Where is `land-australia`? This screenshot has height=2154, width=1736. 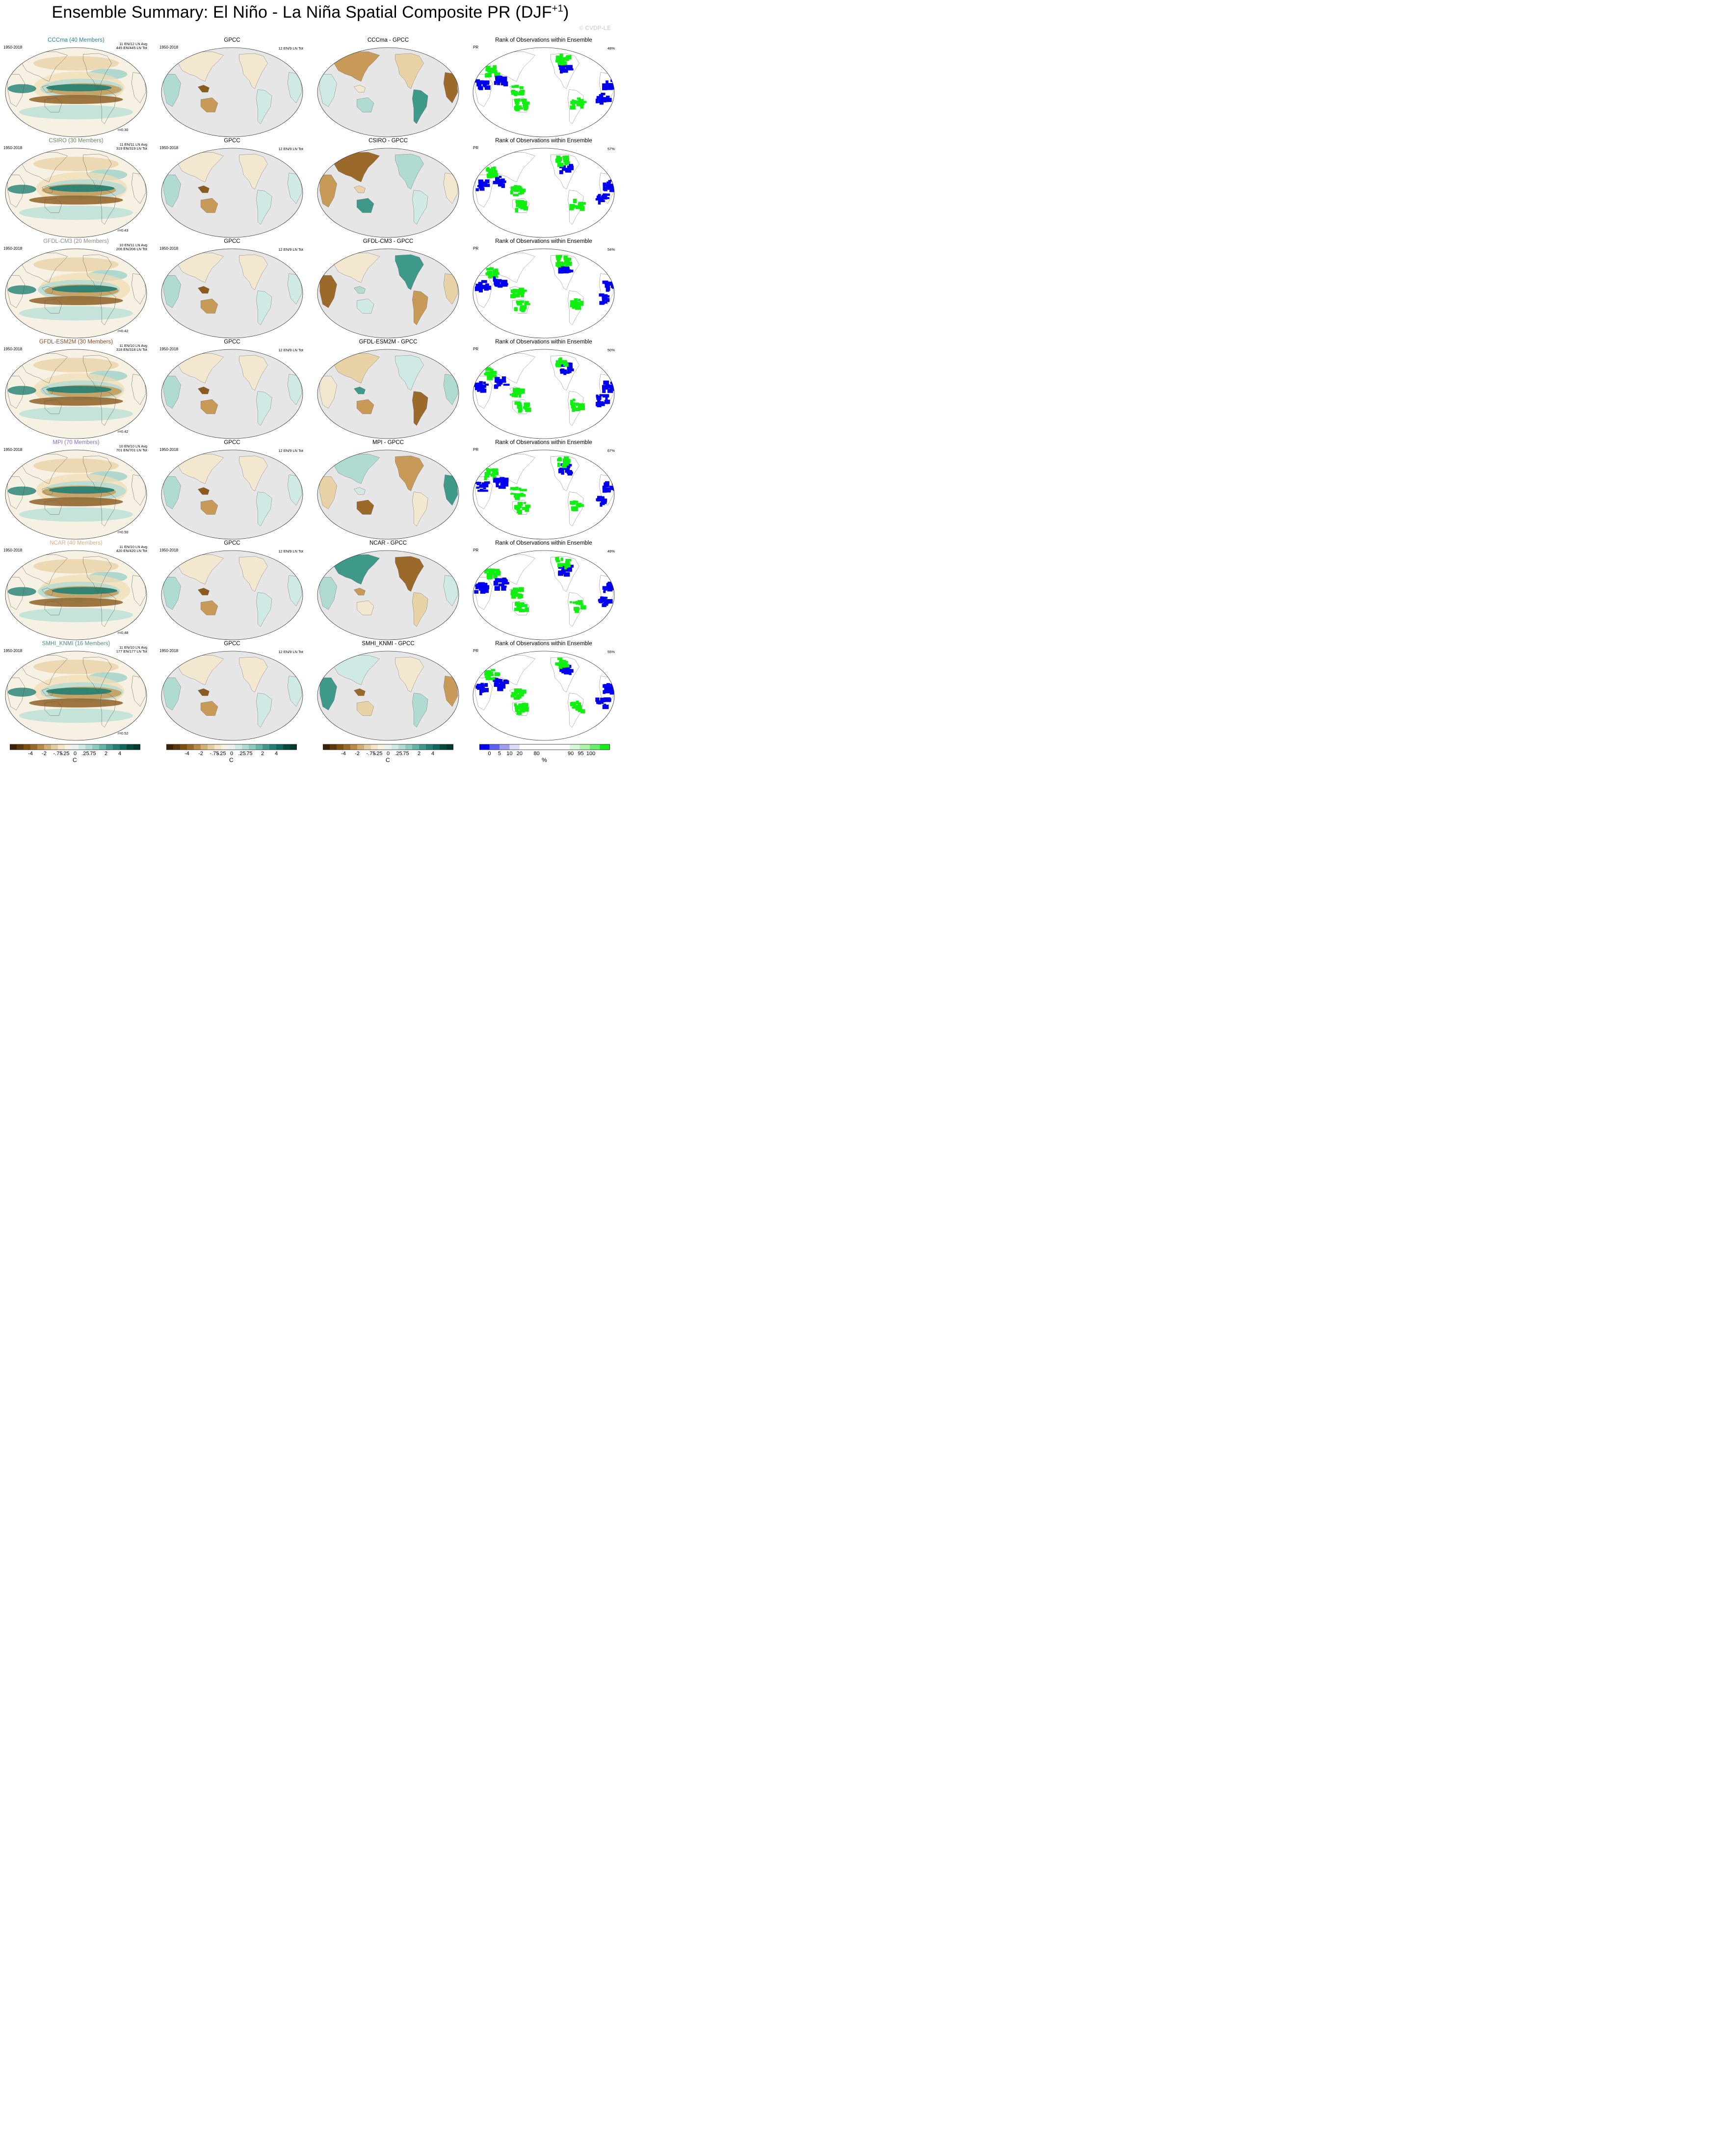 land-australia is located at coordinates (365, 104).